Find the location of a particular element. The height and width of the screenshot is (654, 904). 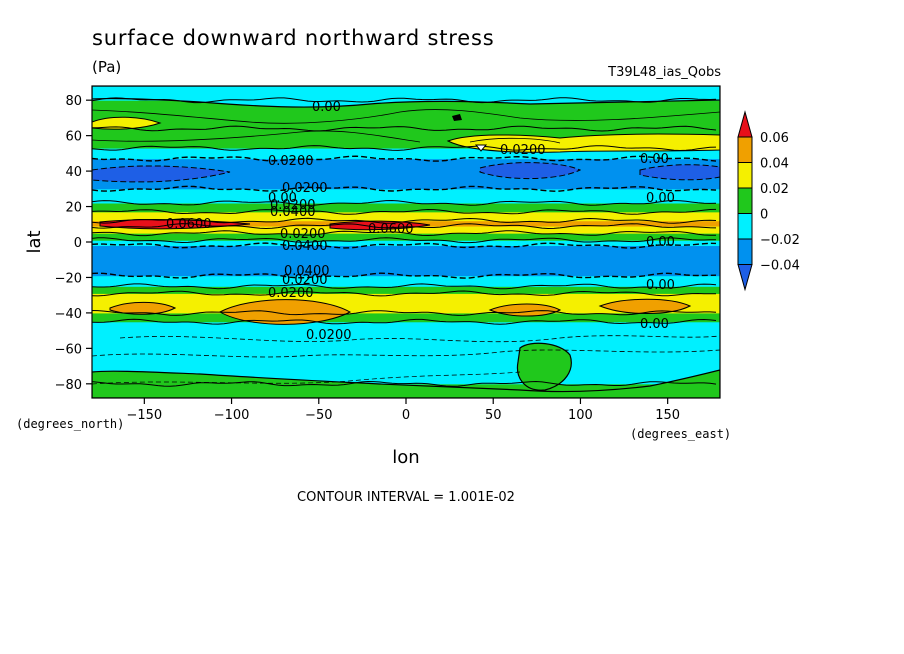

colorbar-min-arrow is located at coordinates (745, 278).